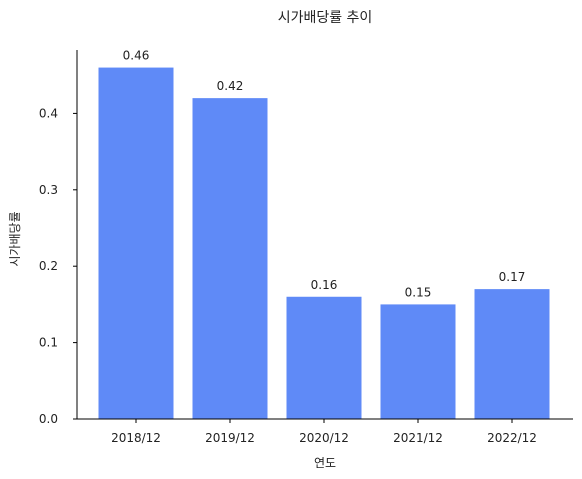 This screenshot has width=582, height=479. I want to click on x-tick-label-2021-12: 2021/12, so click(418, 438).